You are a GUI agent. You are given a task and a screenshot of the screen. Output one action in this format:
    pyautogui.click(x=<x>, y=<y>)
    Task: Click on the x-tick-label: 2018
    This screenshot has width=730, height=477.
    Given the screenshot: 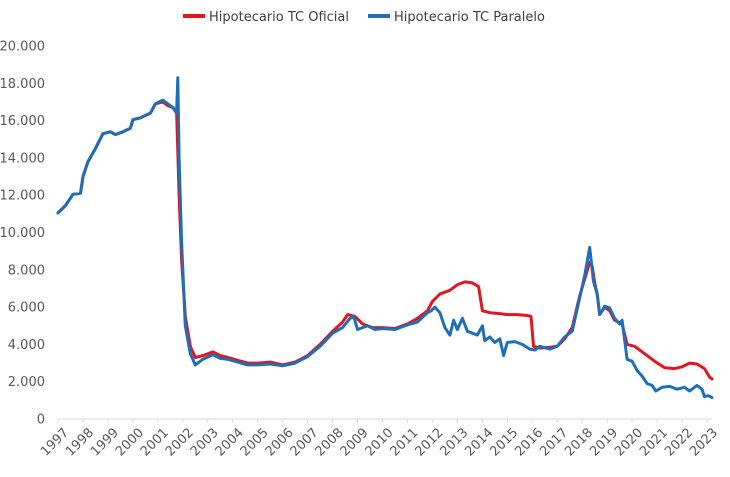 What is the action you would take?
    pyautogui.click(x=579, y=442)
    